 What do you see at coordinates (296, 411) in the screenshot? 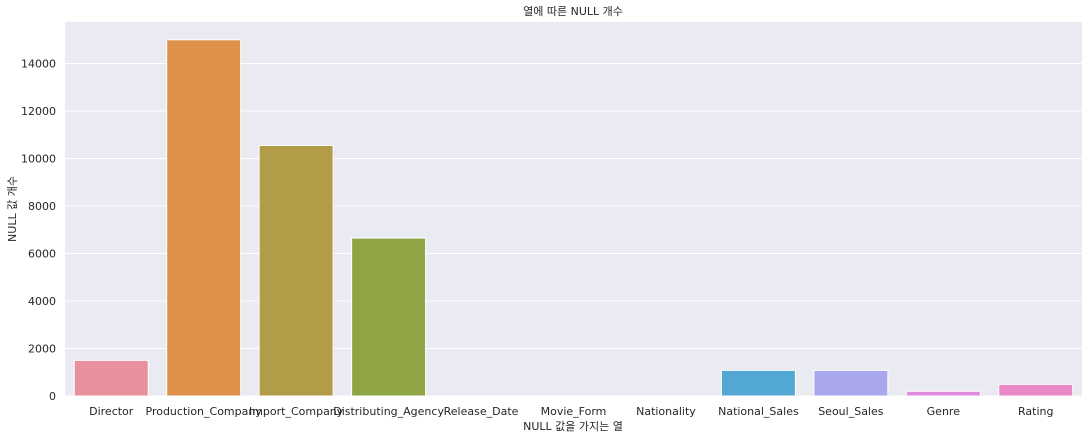
I see `x-tick-label-import-company: Import_Company` at bounding box center [296, 411].